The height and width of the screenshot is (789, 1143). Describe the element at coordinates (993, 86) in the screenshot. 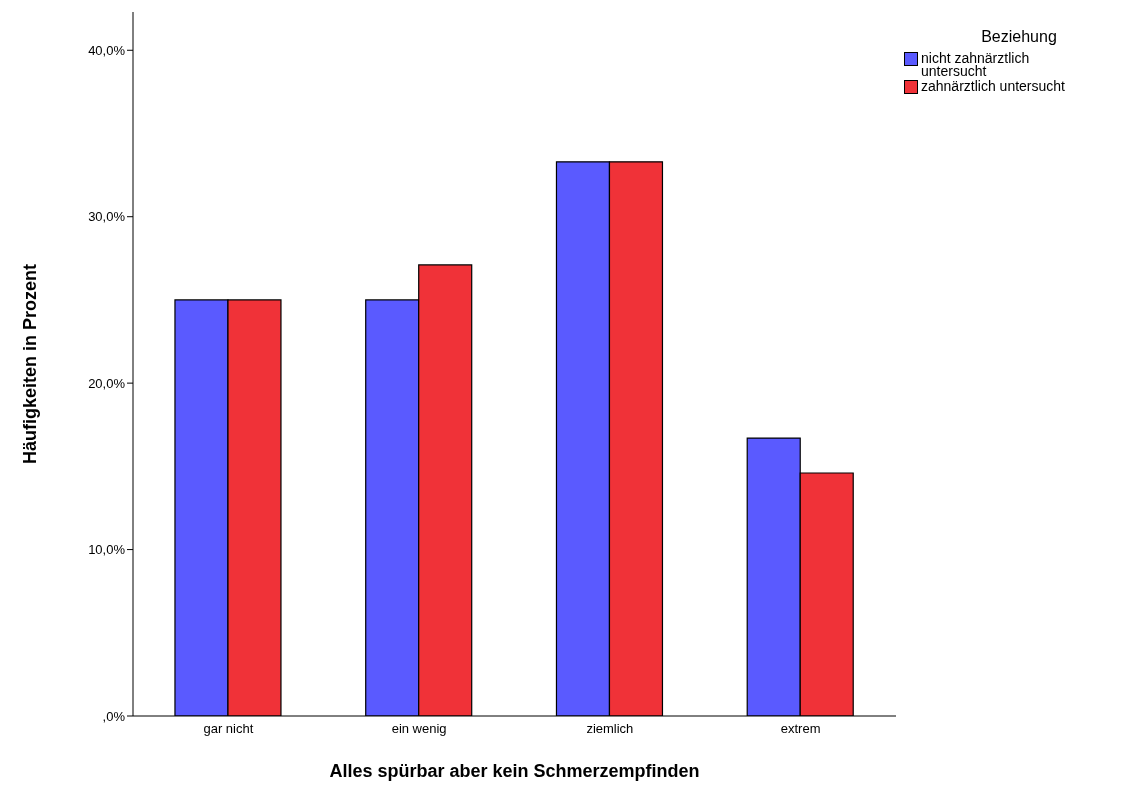

I see `legend-label: zahnärztlich untersucht` at that location.